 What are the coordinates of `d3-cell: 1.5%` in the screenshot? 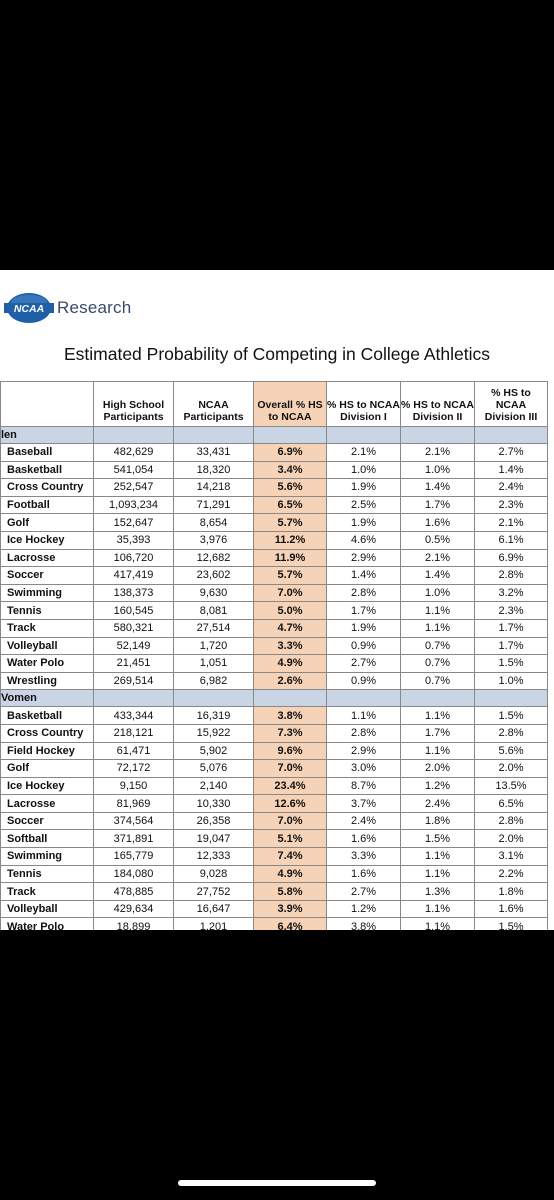 It's located at (511, 715).